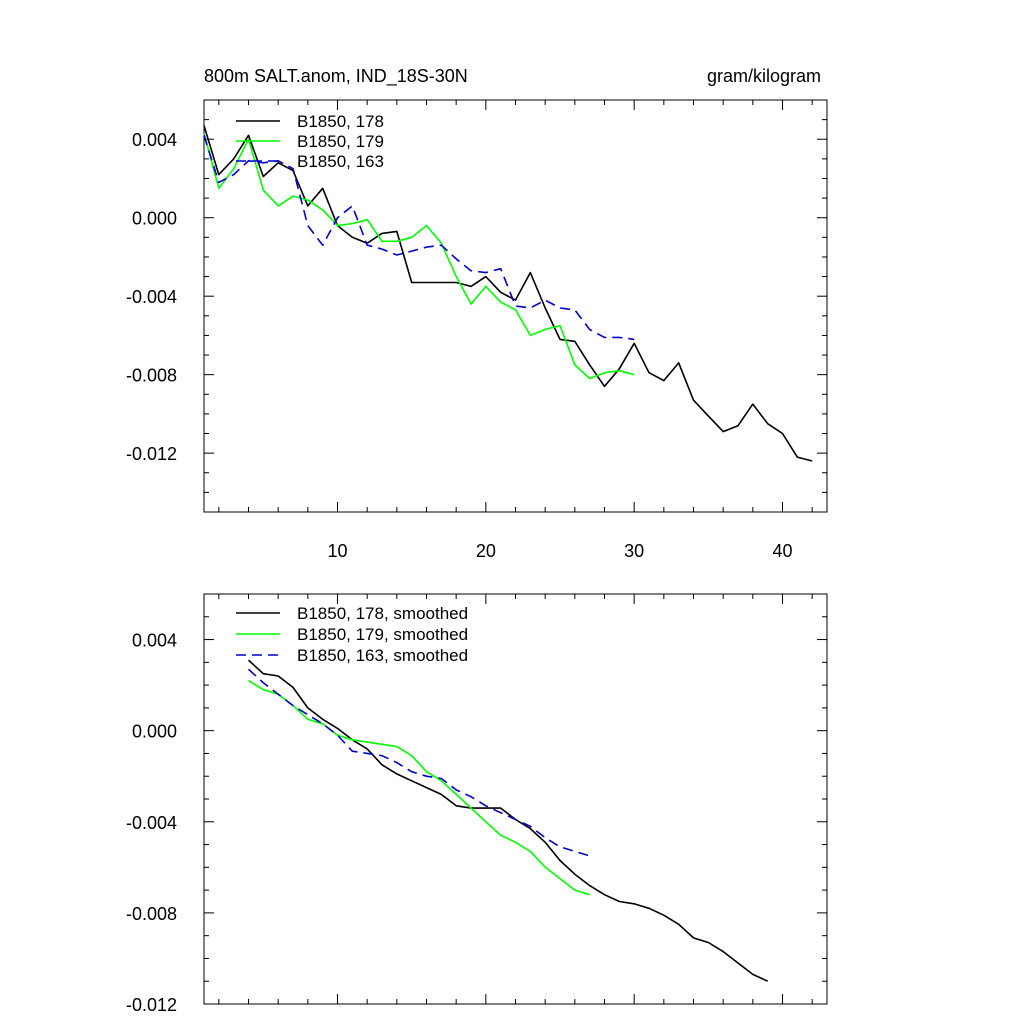 Image resolution: width=1024 pixels, height=1024 pixels. Describe the element at coordinates (337, 551) in the screenshot. I see `x-tick-label: 10` at that location.